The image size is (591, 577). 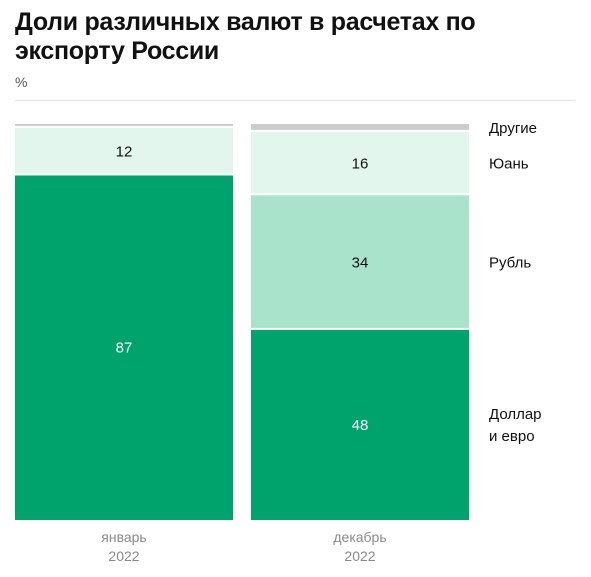 I want to click on category-ticks-layer: январь 2022 декабрь 2022, so click(x=243, y=546).